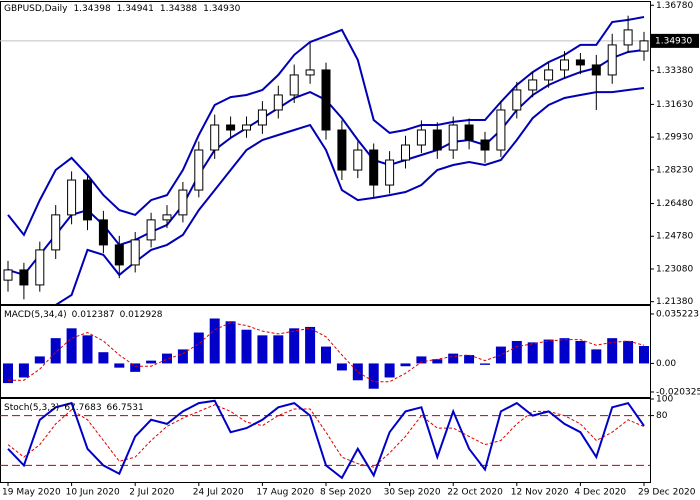 Image resolution: width=700 pixels, height=500 pixels. I want to click on x-tick-label: 24 Jul 2020, so click(218, 493).